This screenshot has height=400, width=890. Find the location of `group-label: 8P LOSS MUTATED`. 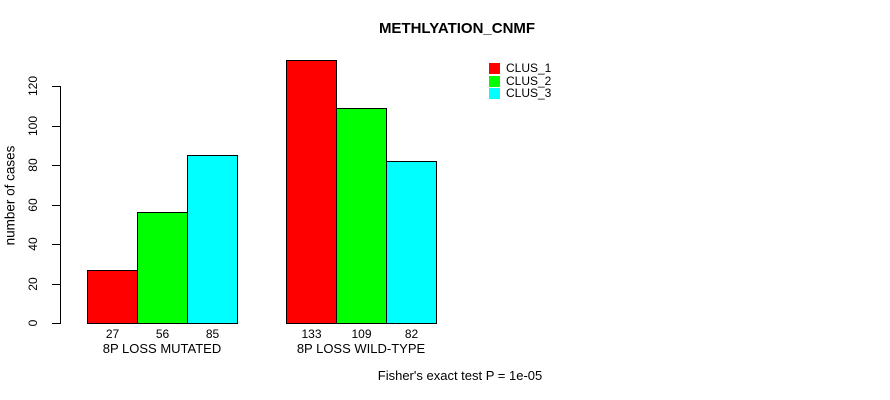

group-label: 8P LOSS MUTATED is located at coordinates (162, 348).